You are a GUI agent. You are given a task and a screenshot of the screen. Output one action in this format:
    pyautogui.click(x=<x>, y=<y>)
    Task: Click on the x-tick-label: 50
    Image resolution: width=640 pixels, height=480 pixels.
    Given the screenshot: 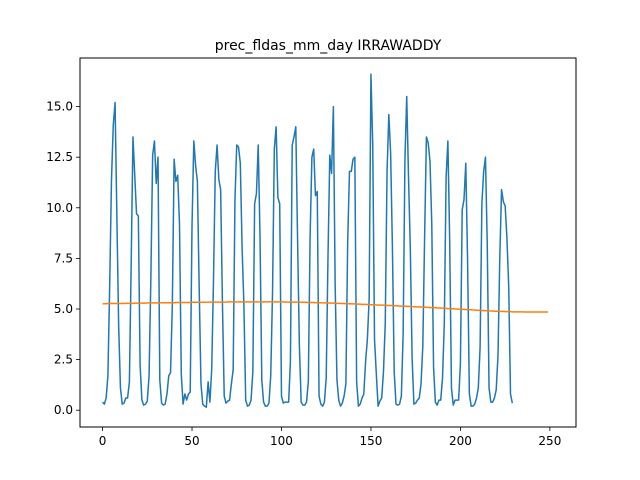 What is the action you would take?
    pyautogui.click(x=191, y=441)
    